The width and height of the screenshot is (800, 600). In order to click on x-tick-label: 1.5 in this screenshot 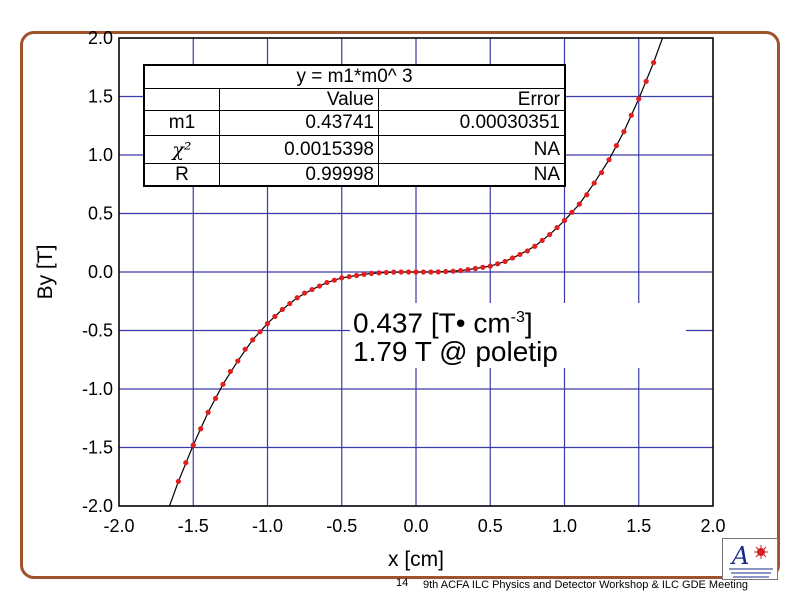, I will do `click(638, 526)`.